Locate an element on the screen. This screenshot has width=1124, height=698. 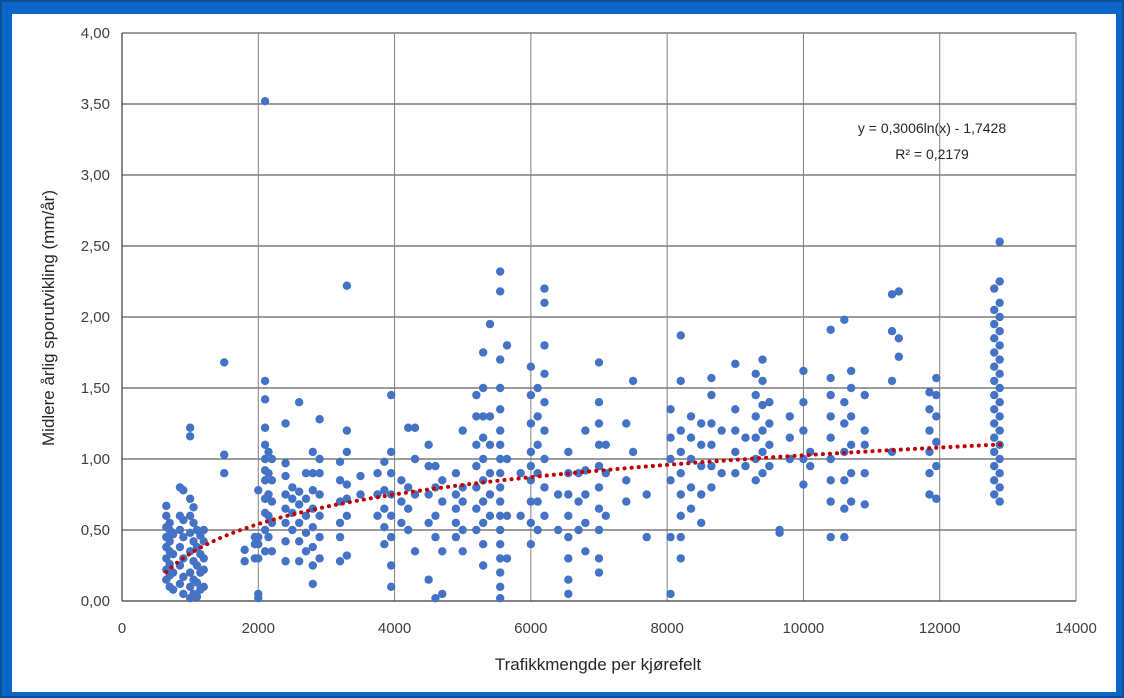
trendline-equation: y = 0,3006ln(x) - 1,7428 is located at coordinates (932, 128).